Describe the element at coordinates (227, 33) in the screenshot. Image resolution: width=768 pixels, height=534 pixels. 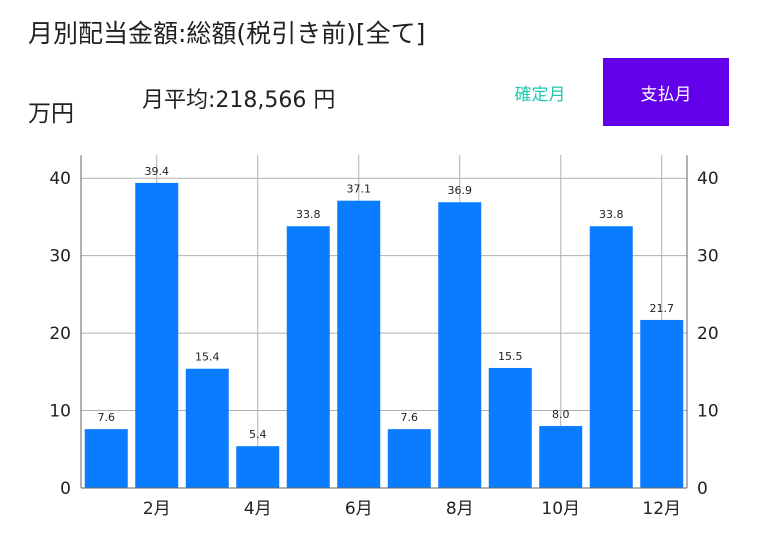
I see `chart-title: 月別配当金額:総額(税引き前)[全て]` at that location.